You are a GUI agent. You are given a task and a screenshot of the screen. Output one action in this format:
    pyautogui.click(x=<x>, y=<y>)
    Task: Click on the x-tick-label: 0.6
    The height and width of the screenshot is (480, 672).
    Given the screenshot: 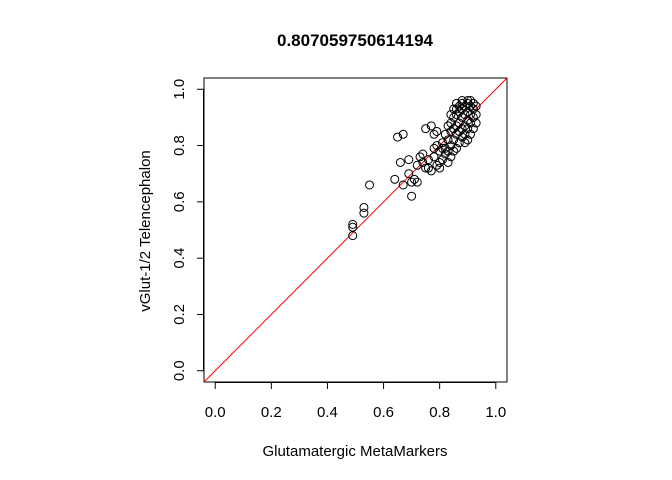 What is the action you would take?
    pyautogui.click(x=383, y=412)
    